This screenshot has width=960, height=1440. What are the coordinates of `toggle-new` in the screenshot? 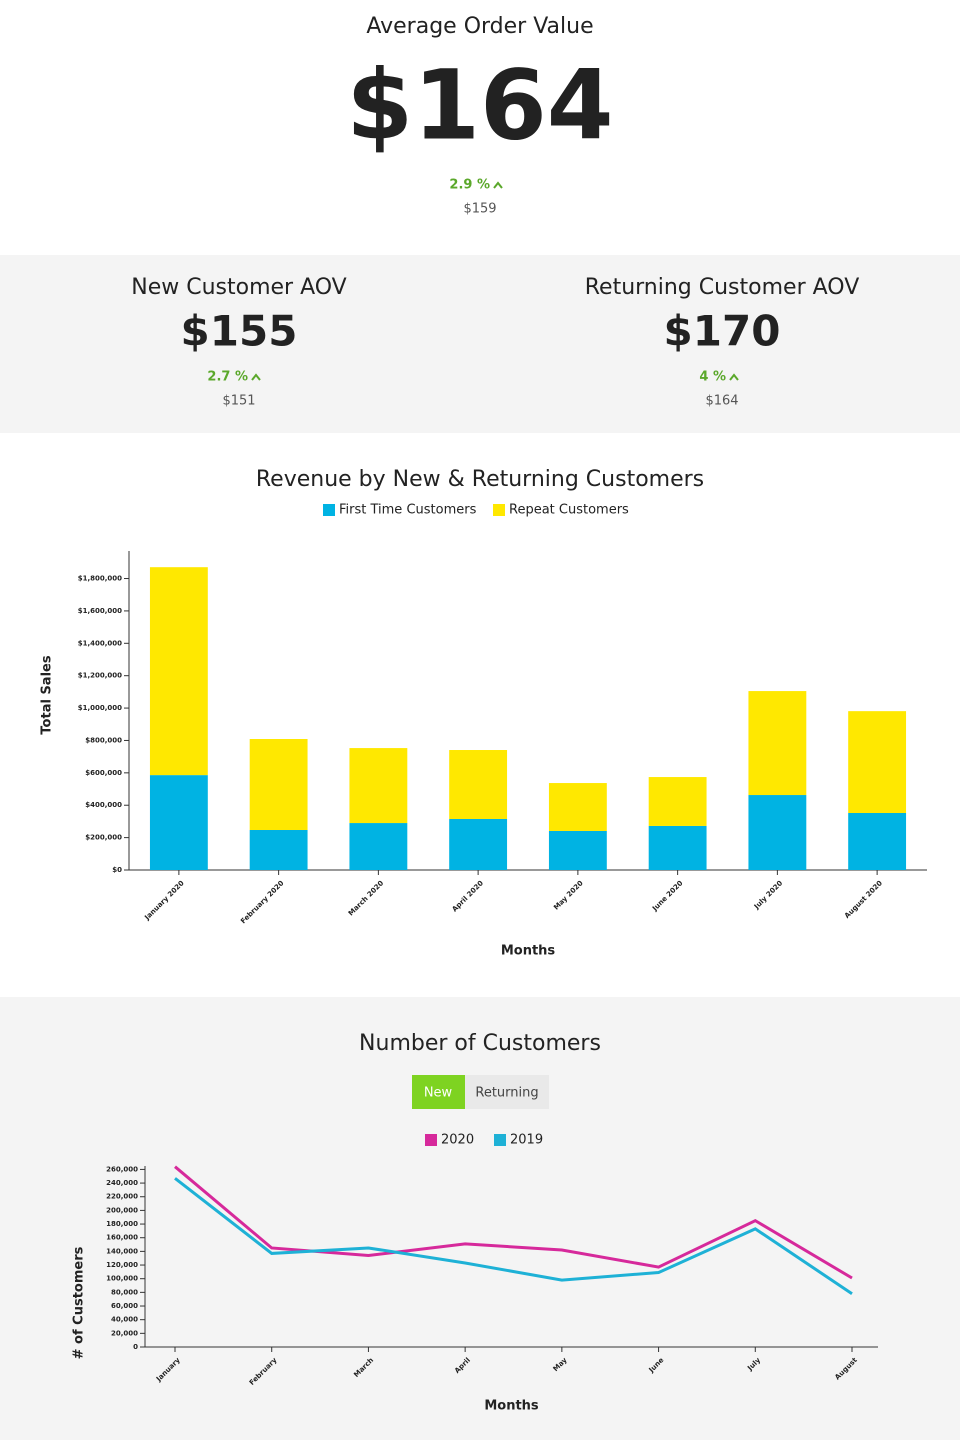 It's located at (438, 1092).